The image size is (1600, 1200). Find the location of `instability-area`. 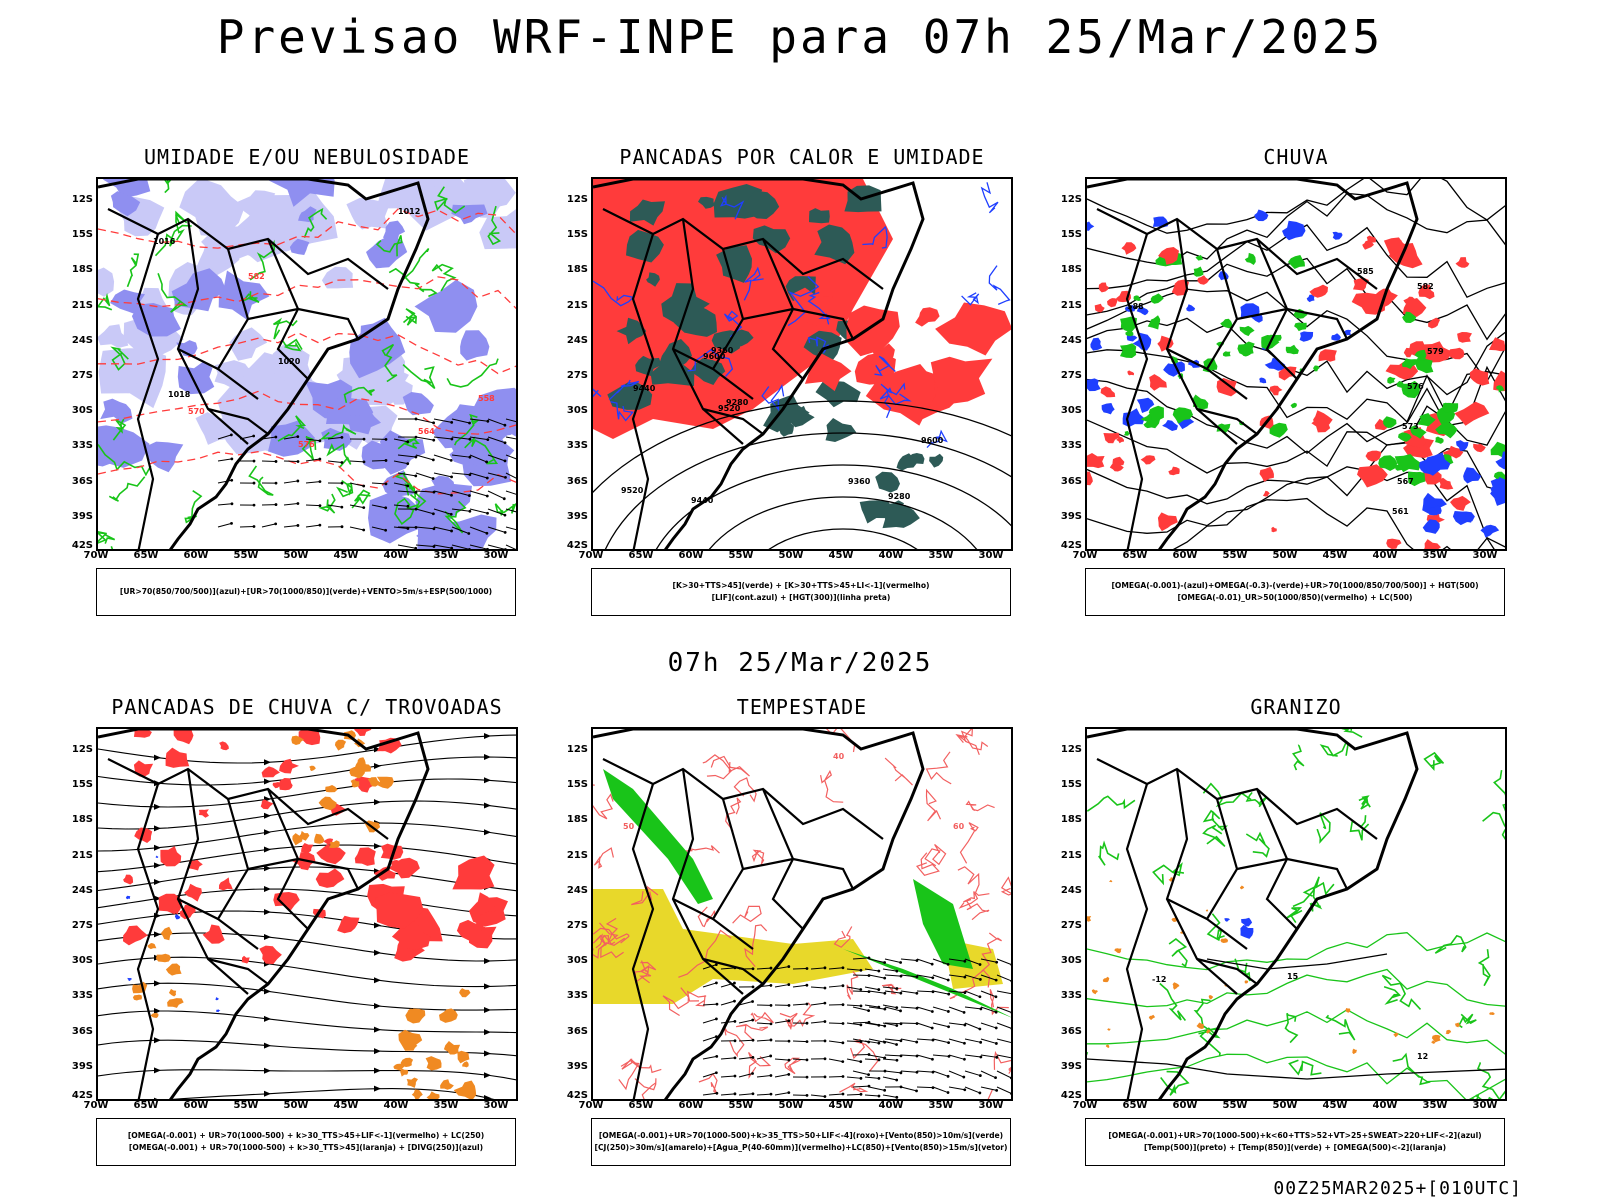

instability-area is located at coordinates (653, 279).